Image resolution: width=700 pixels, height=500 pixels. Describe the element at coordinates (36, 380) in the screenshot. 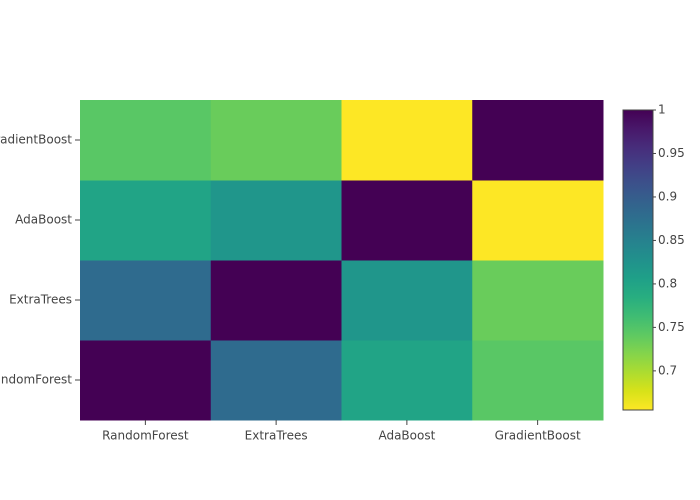

I see `y-tick-label: RandomForest` at that location.